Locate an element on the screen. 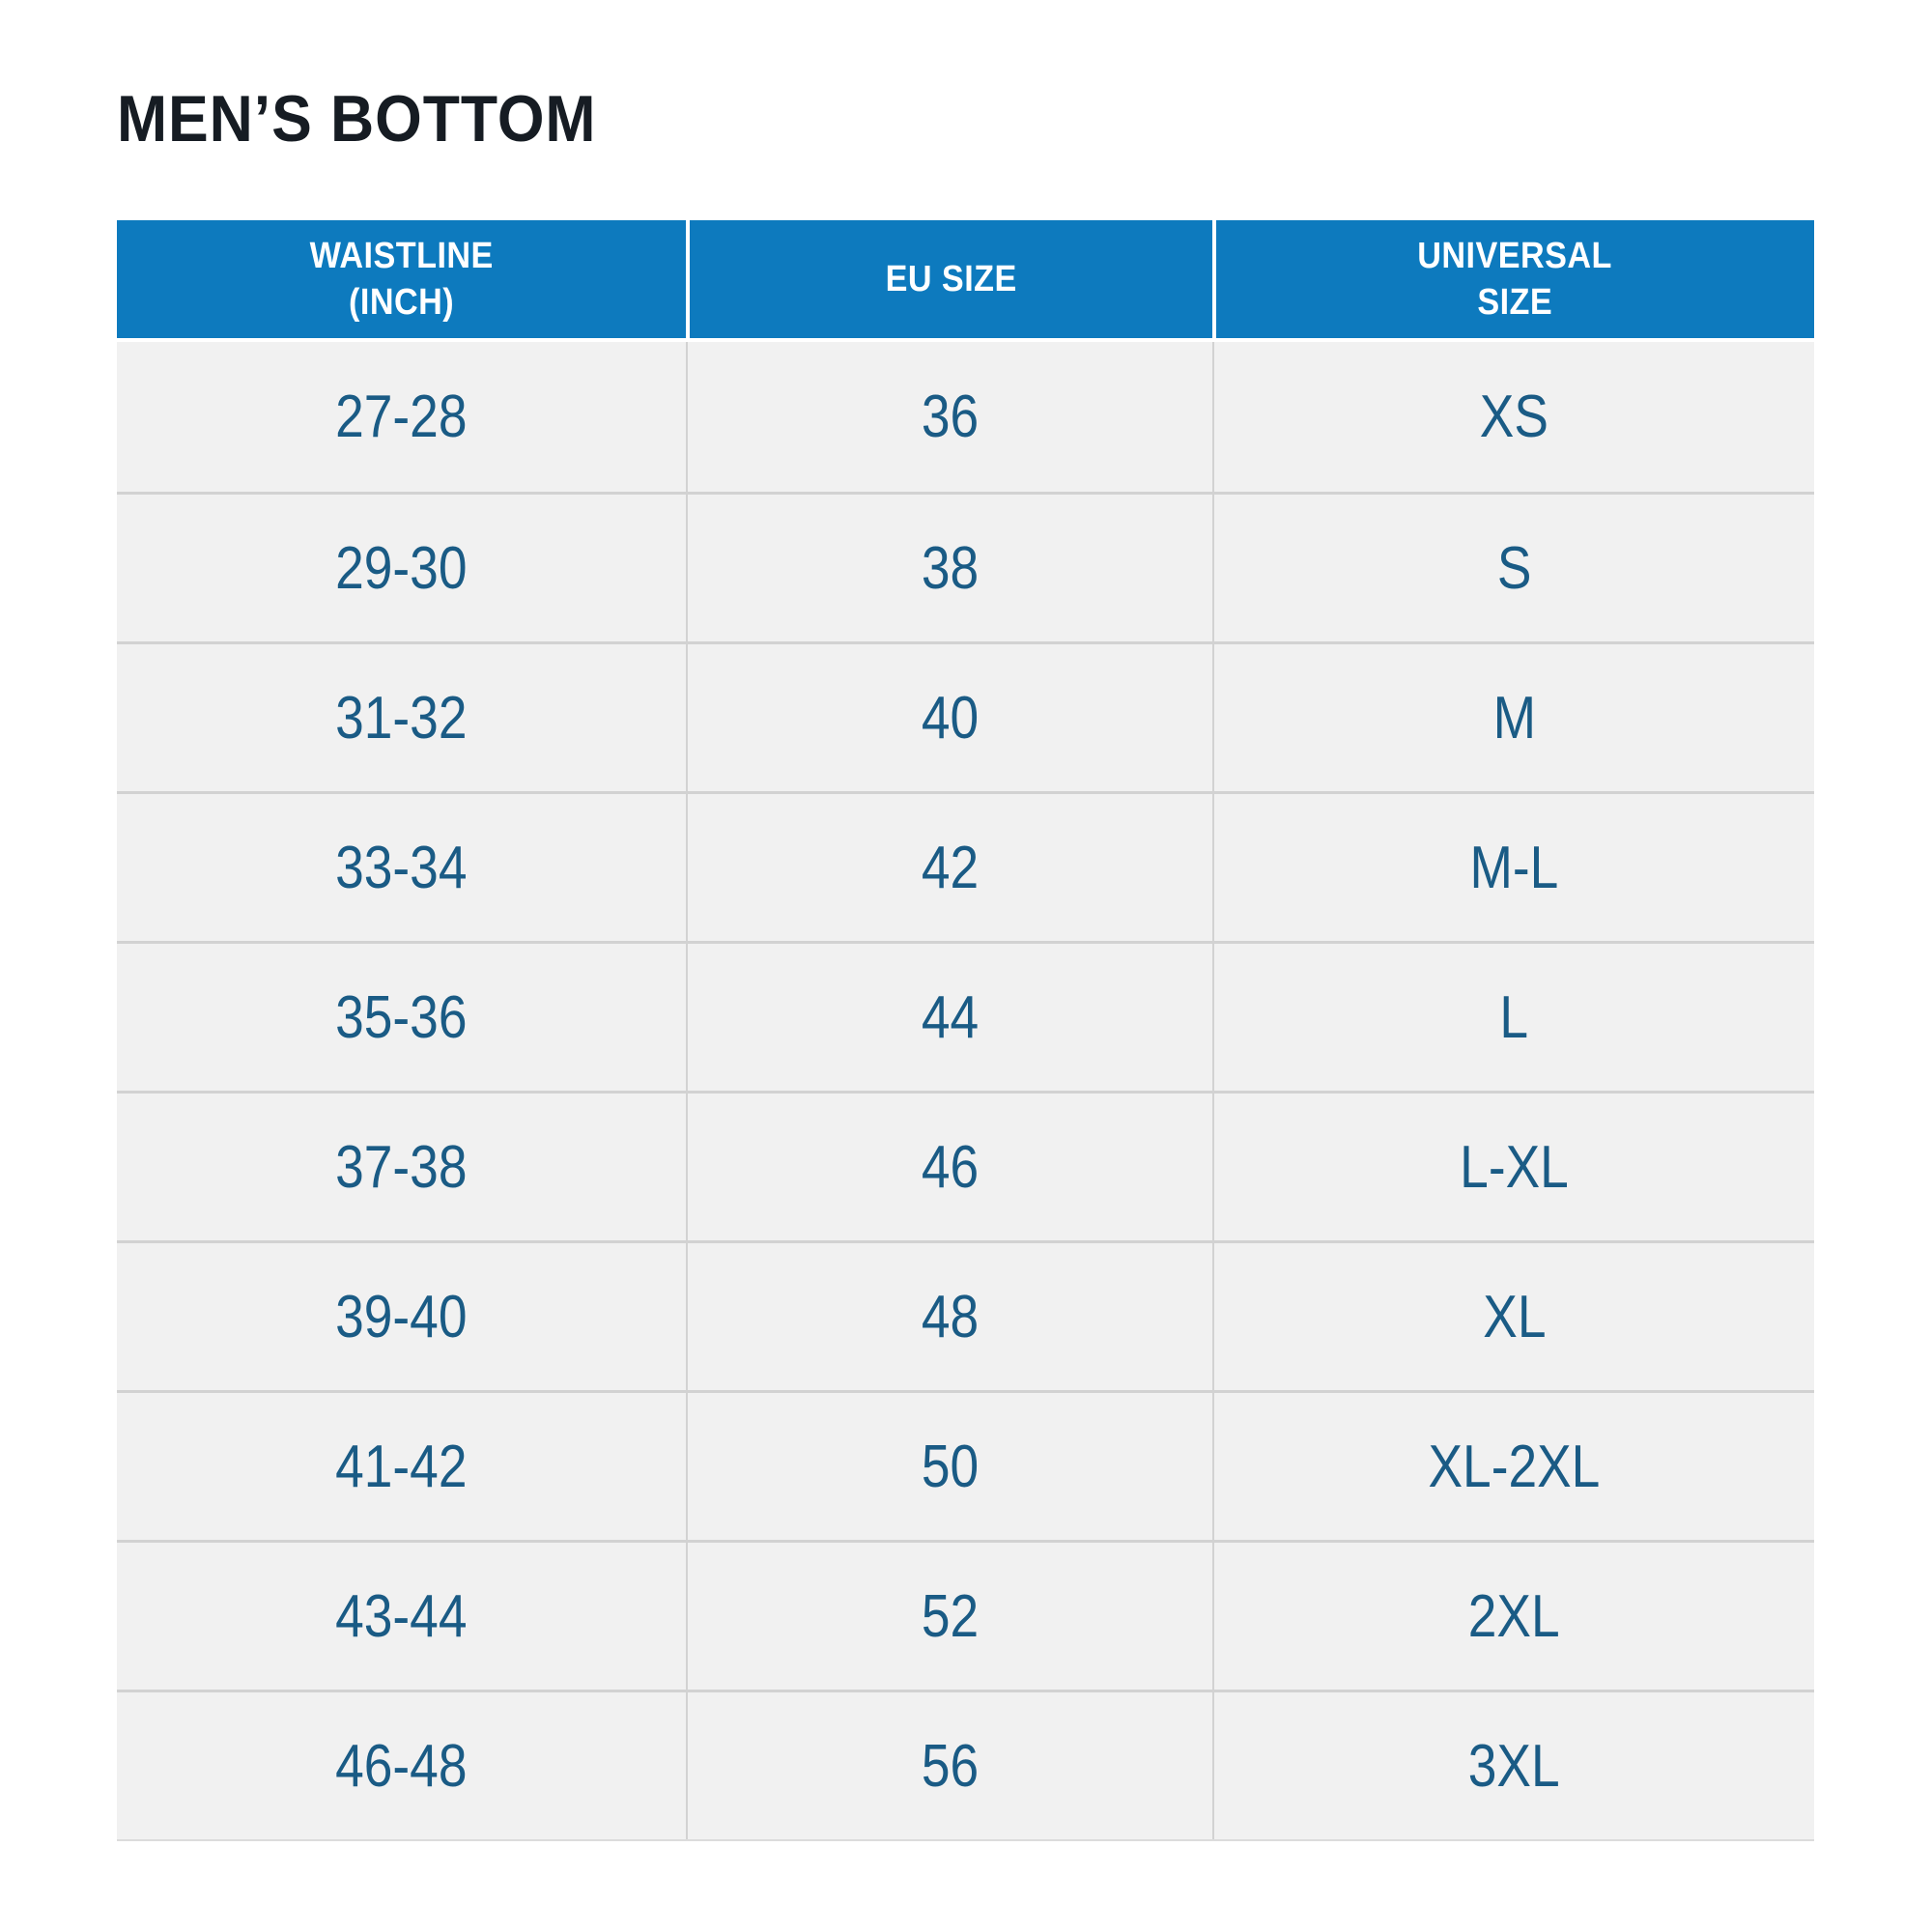 The image size is (1932, 1932). cell-value: 46-48 is located at coordinates (401, 1766).